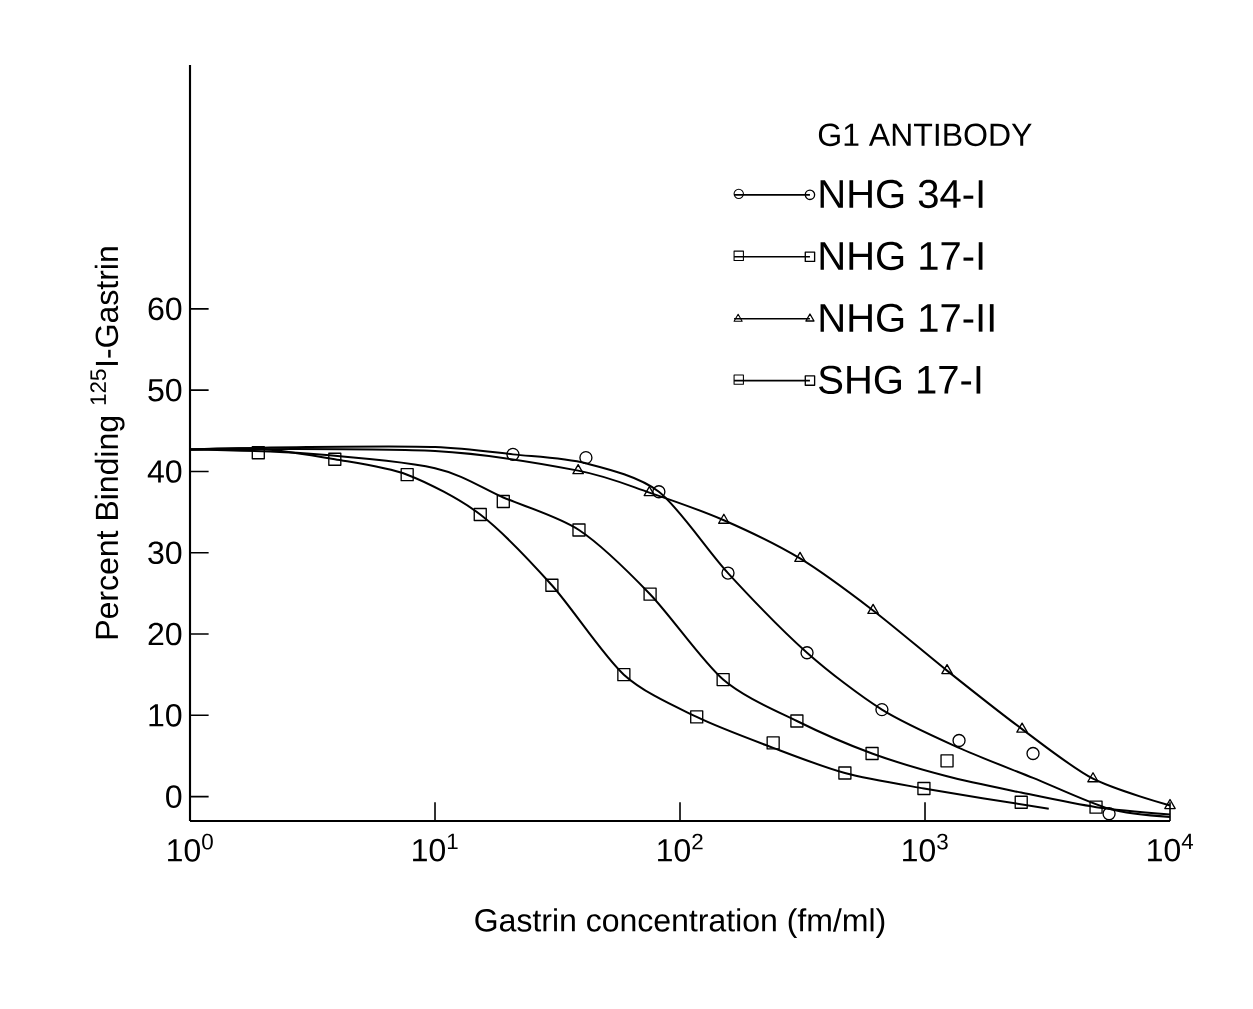 This screenshot has height=1009, width=1253. What do you see at coordinates (107, 443) in the screenshot?
I see `y-axis-title: Percent Binding $^{125}$I-Gastrin` at bounding box center [107, 443].